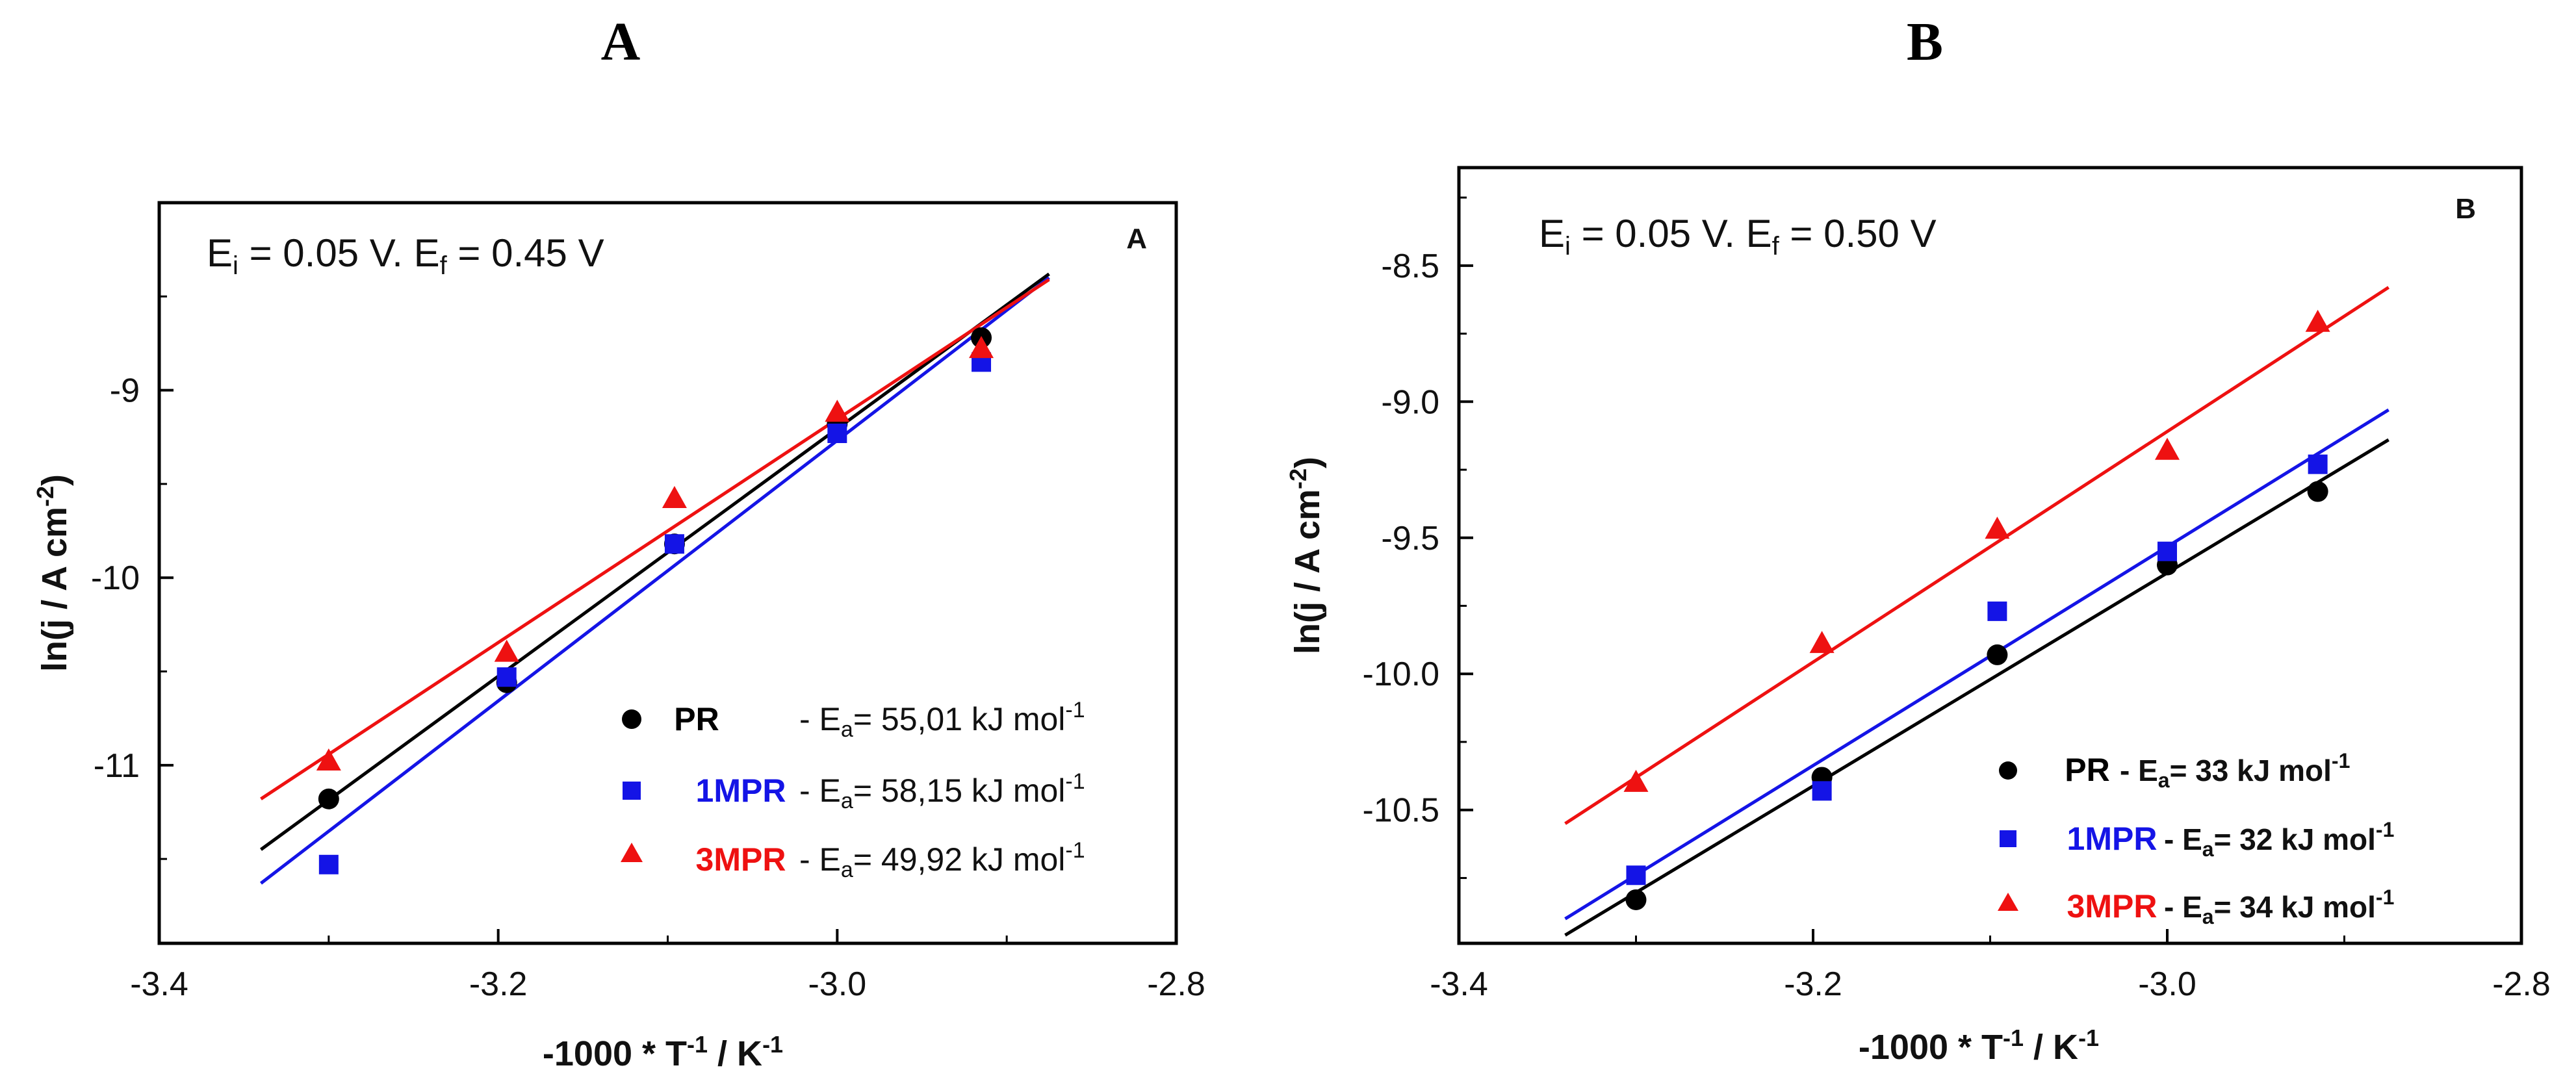 This screenshot has height=1083, width=2576. I want to click on point-pr, so click(2317, 491).